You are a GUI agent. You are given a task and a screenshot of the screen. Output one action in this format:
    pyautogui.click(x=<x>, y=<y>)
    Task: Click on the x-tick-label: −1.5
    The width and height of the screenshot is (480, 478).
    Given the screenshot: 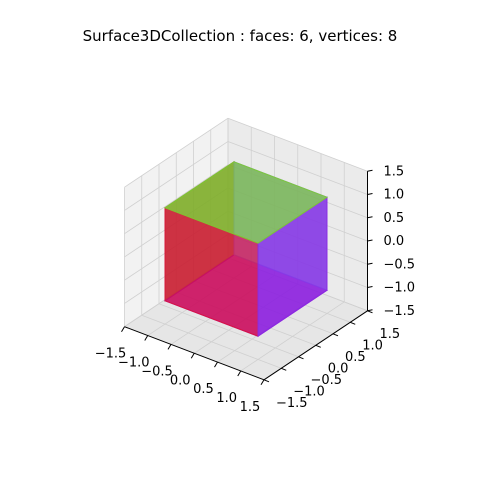 What is the action you would take?
    pyautogui.click(x=111, y=354)
    